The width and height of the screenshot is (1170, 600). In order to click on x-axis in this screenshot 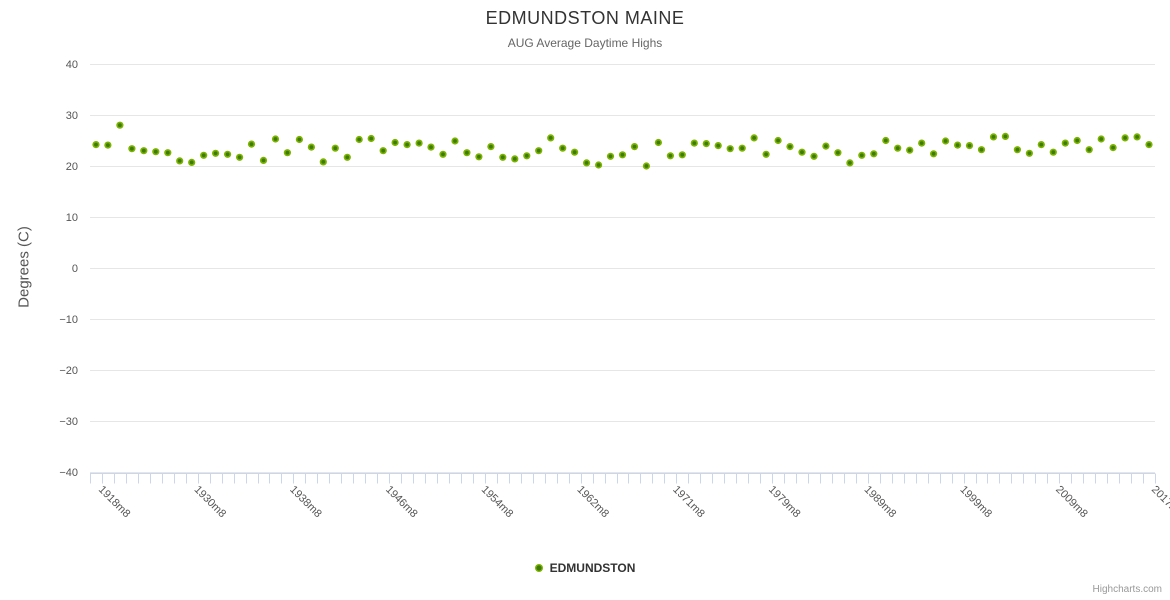, I will do `click(623, 478)`.